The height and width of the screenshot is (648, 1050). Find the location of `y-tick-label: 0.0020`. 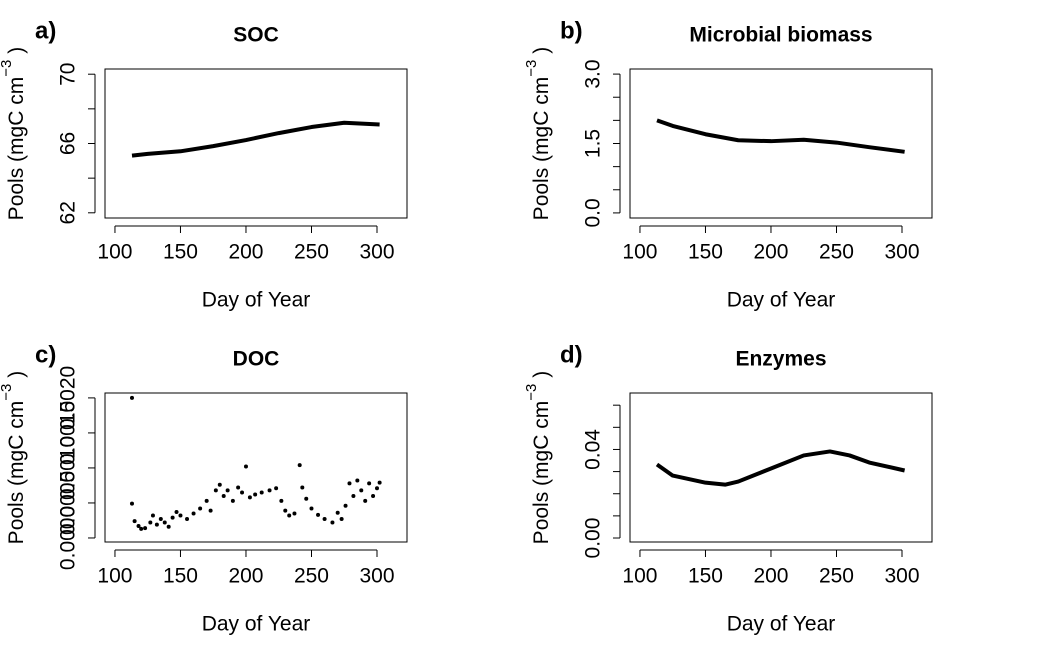

y-tick-label: 0.0020 is located at coordinates (68, 398).